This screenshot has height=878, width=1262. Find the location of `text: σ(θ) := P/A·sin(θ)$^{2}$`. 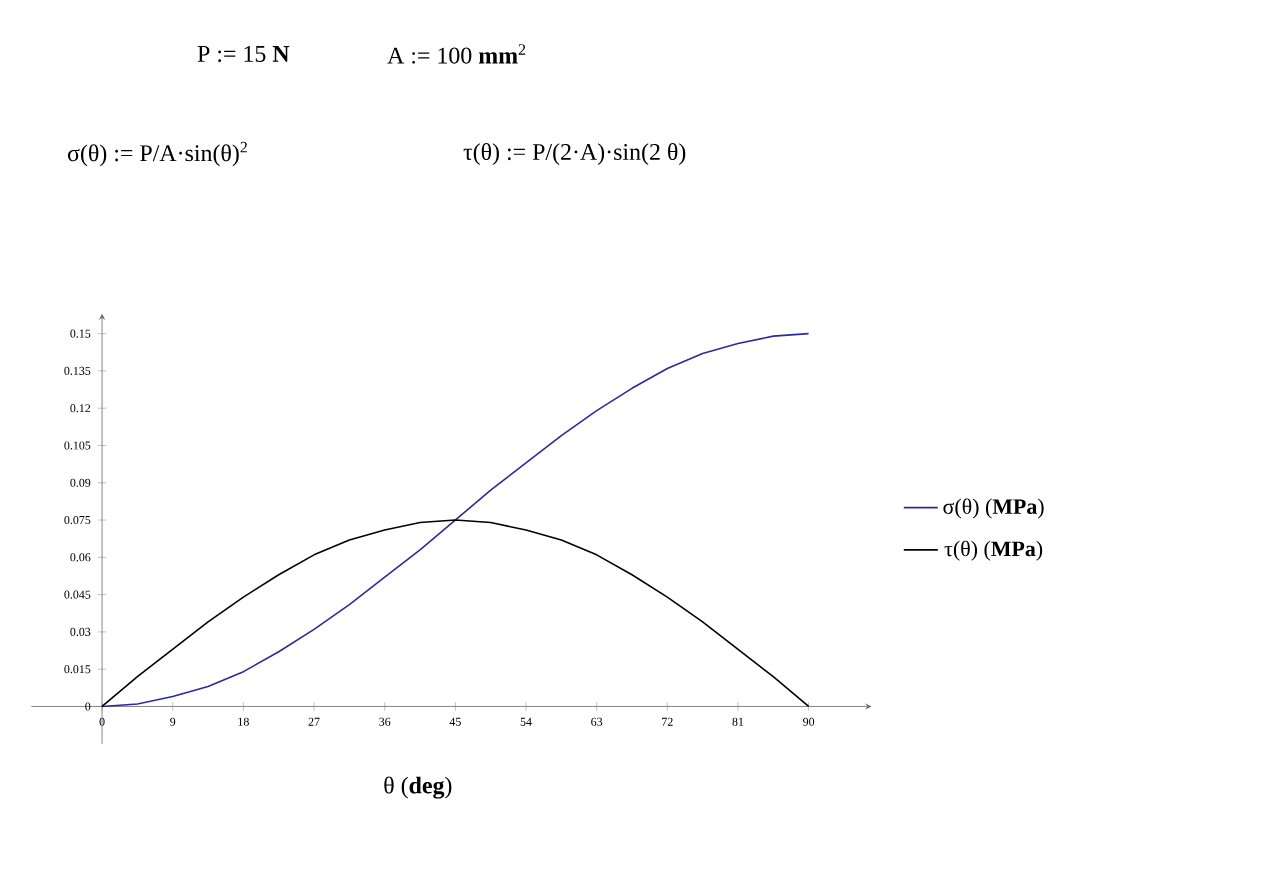

text: σ(θ) := P/A·sin(θ)$^{2}$ is located at coordinates (157, 154).